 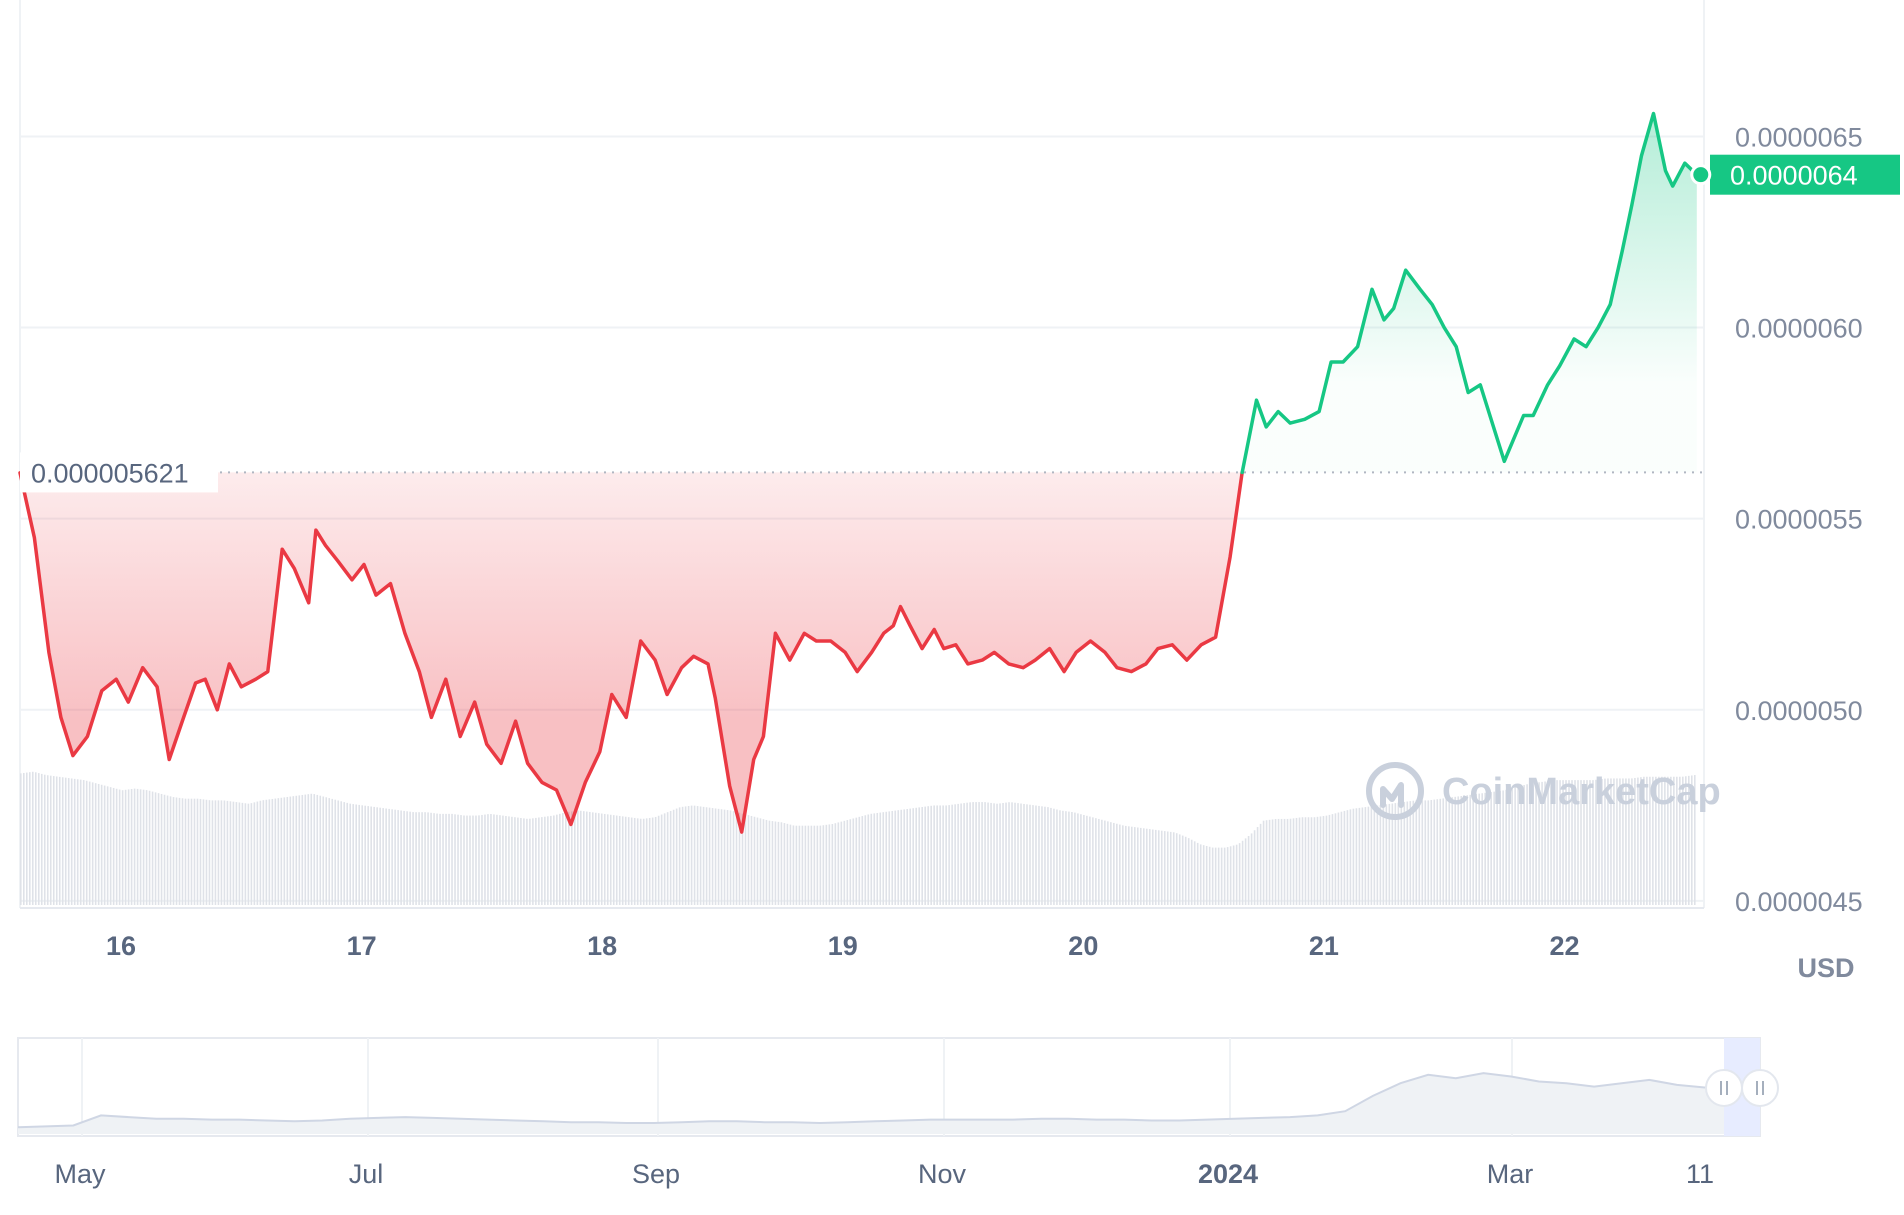 I want to click on navigator-label: May, so click(x=80, y=1174).